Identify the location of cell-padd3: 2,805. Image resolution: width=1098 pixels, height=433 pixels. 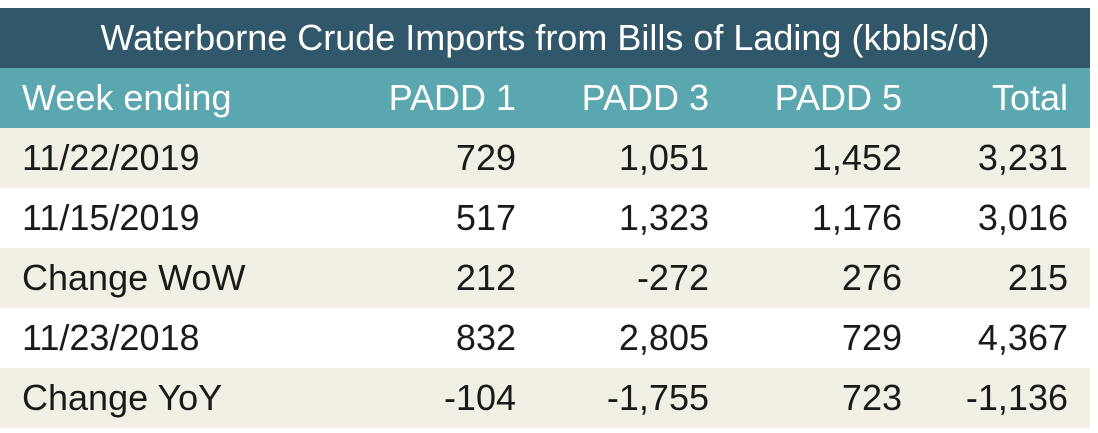
(663, 337).